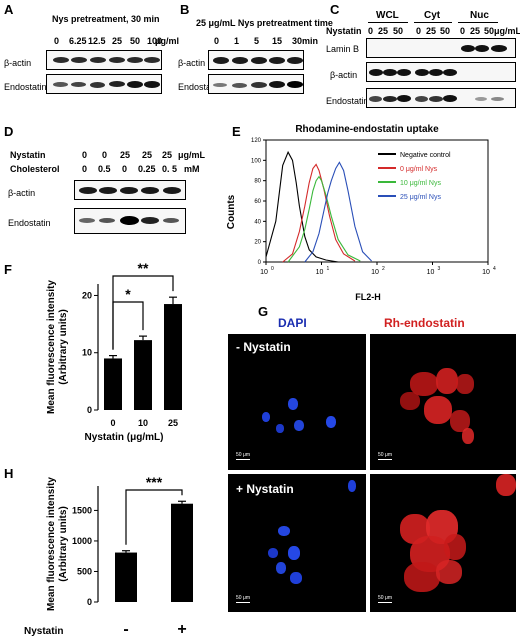 This screenshot has width=520, height=640. I want to click on panel-B-unit: min, so click(310, 41).